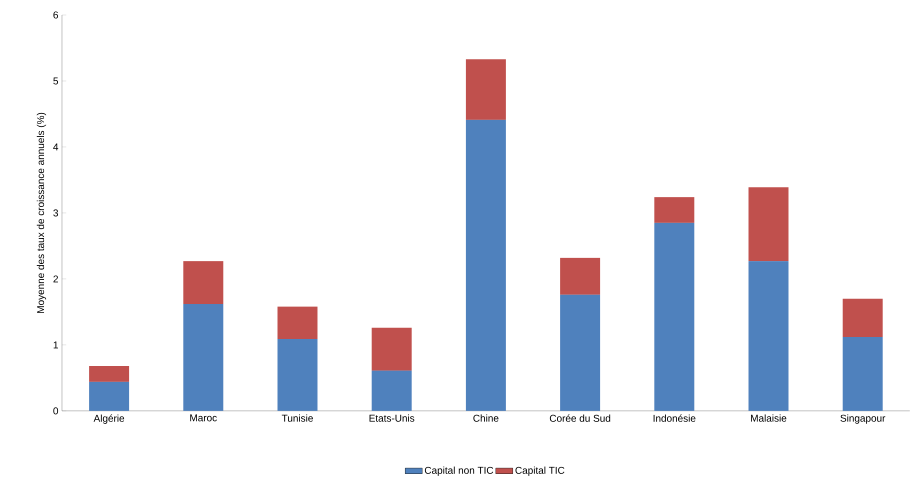 The image size is (910, 487). I want to click on x-tick-label: Etats-Unis, so click(392, 418).